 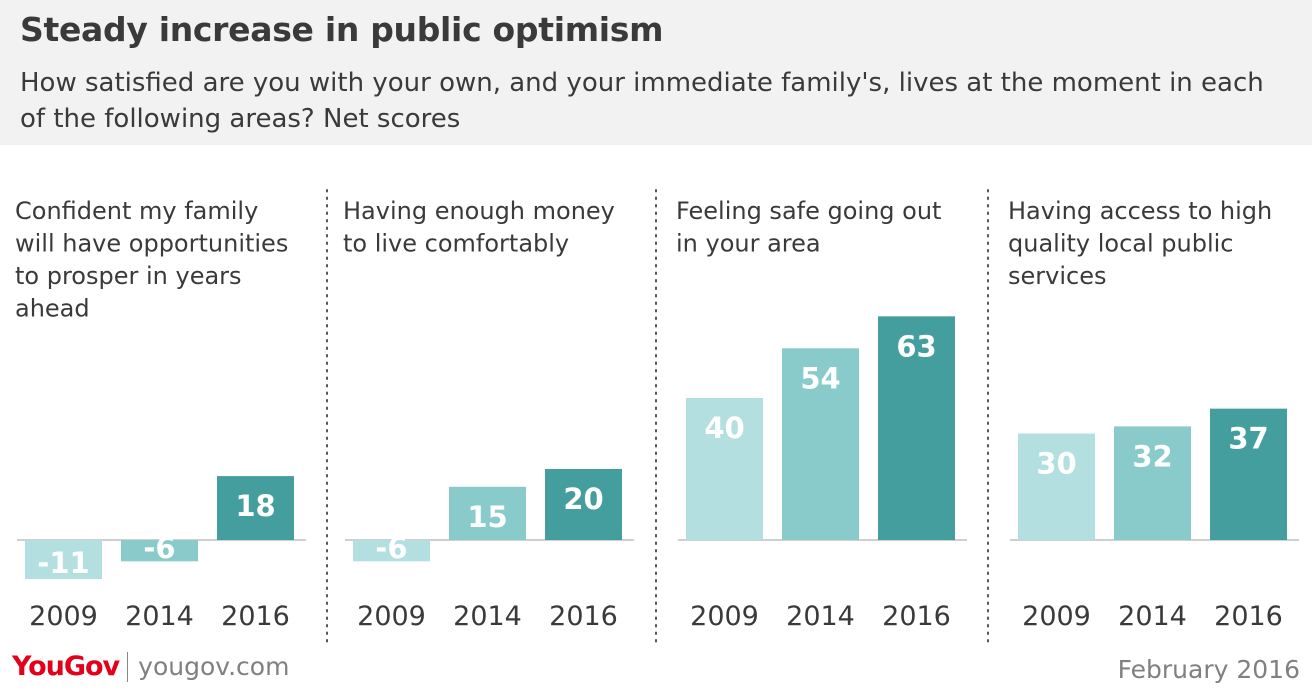 I want to click on panel-1-category-2009: 2009, so click(x=63, y=616).